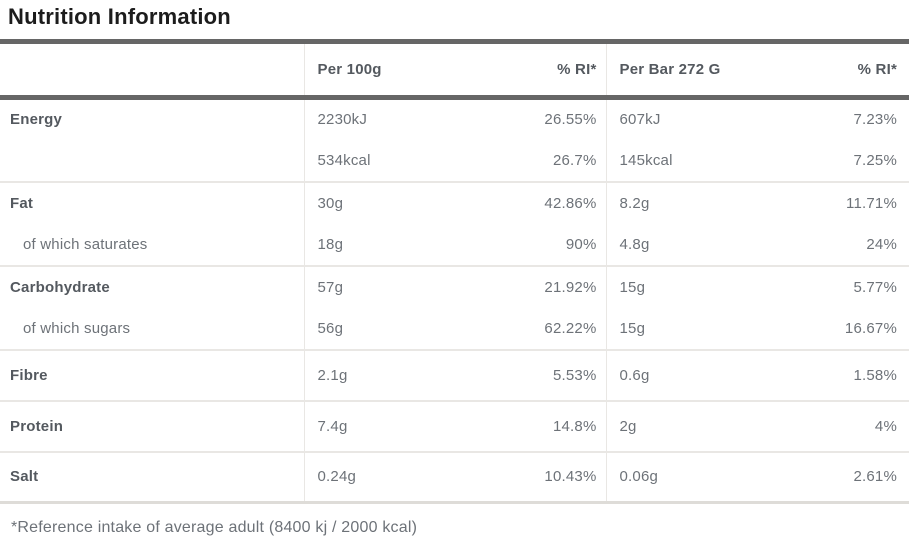 This screenshot has width=909, height=547. I want to click on per-100g-ri: 90%, so click(531, 244).